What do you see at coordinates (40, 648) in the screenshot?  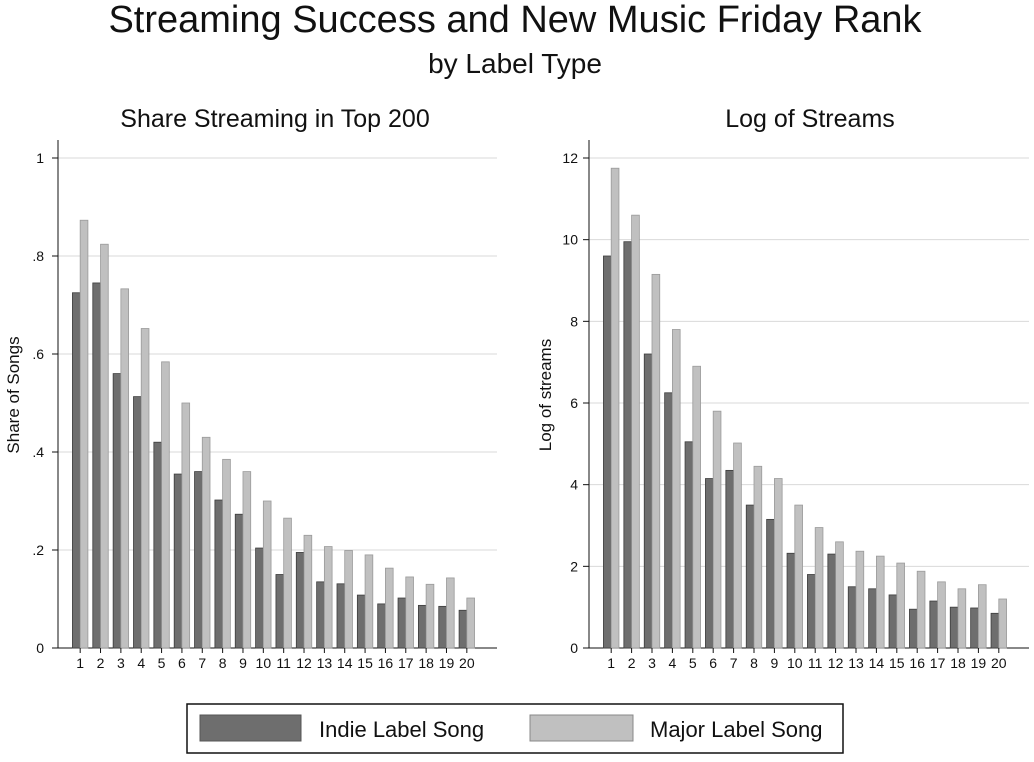 I see `y-tick-label: 0` at bounding box center [40, 648].